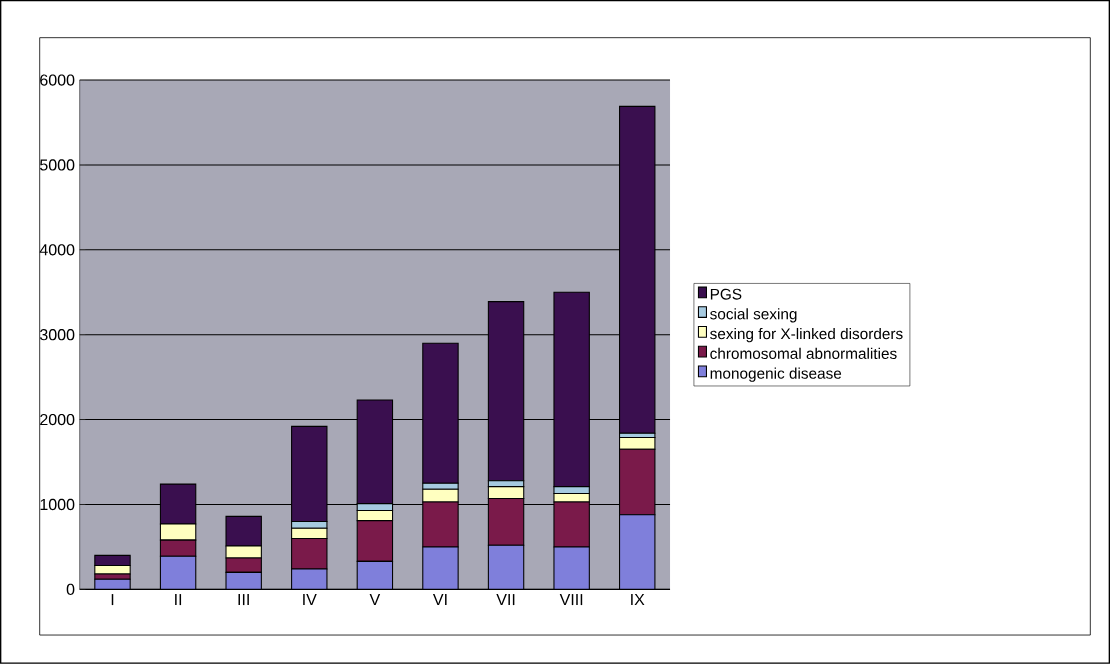  Describe the element at coordinates (57, 335) in the screenshot. I see `y-tick-label: 3000` at that location.